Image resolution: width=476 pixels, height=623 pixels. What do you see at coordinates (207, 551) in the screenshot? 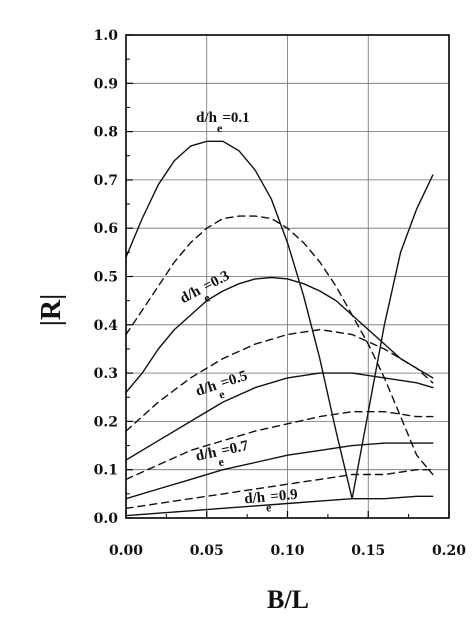
I see `x-tick-label: 0.05` at bounding box center [207, 551].